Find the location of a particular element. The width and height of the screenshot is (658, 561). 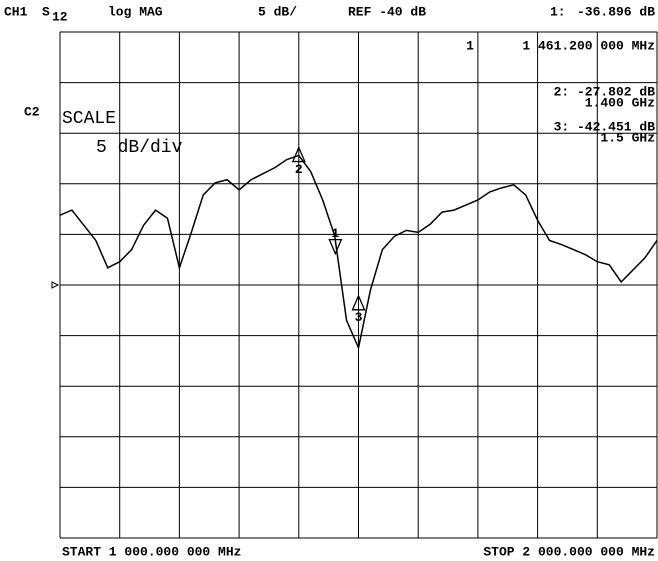

param-sub: 12 is located at coordinates (60, 16).